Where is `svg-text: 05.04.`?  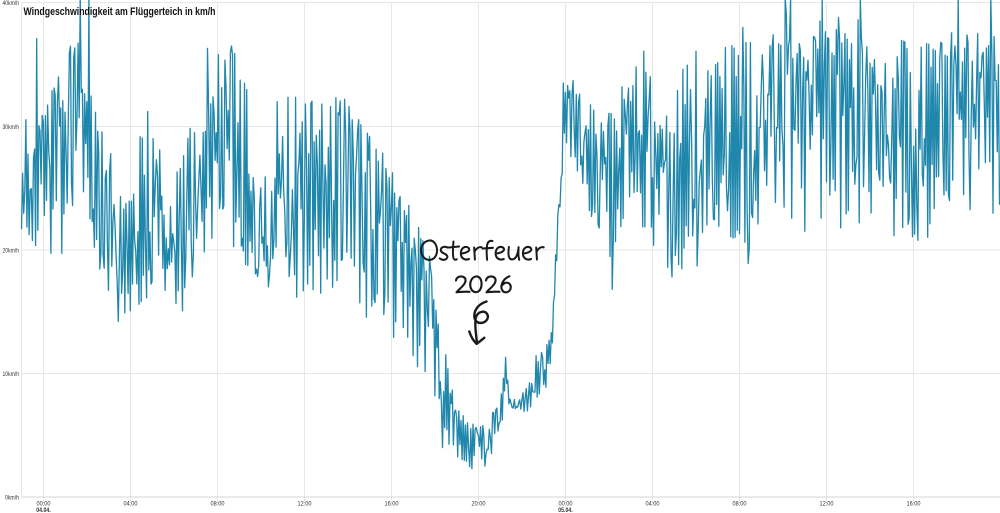
svg-text: 05.04. is located at coordinates (565, 510).